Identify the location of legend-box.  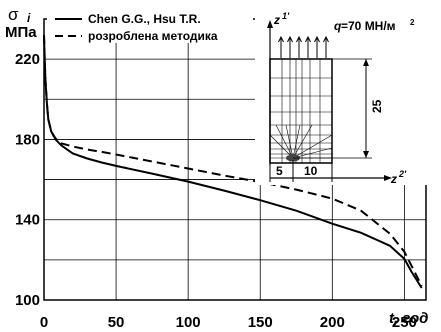
(150, 26).